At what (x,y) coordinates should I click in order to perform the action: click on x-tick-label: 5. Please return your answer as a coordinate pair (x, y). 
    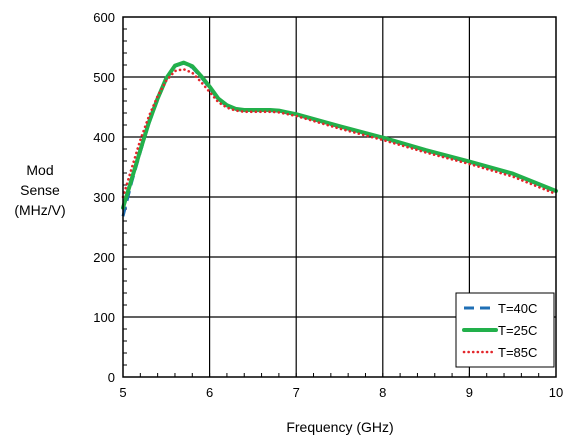
    Looking at the image, I should click on (122, 392).